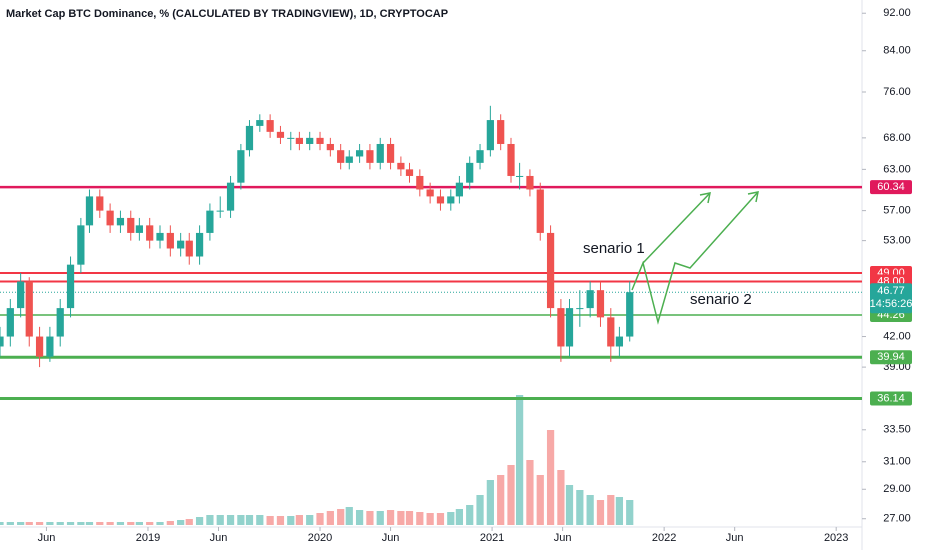  Describe the element at coordinates (891, 304) in the screenshot. I see `countdown: 14:56:26` at that location.